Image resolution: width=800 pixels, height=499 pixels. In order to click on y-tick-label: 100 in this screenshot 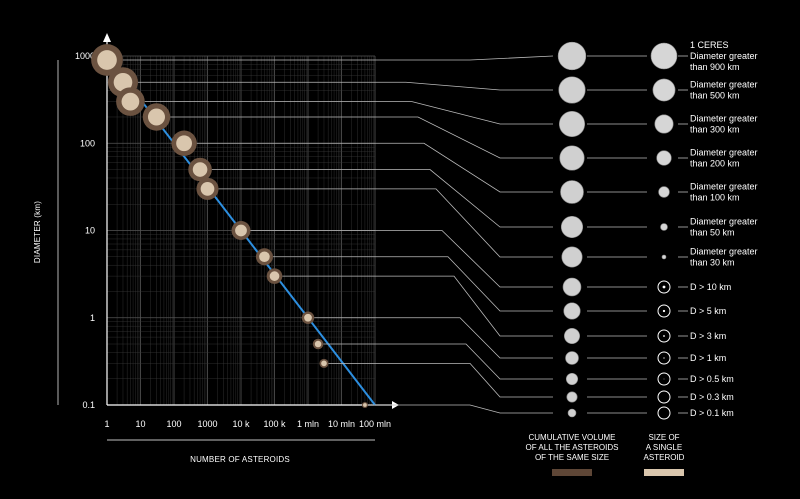, I will do `click(87, 143)`.